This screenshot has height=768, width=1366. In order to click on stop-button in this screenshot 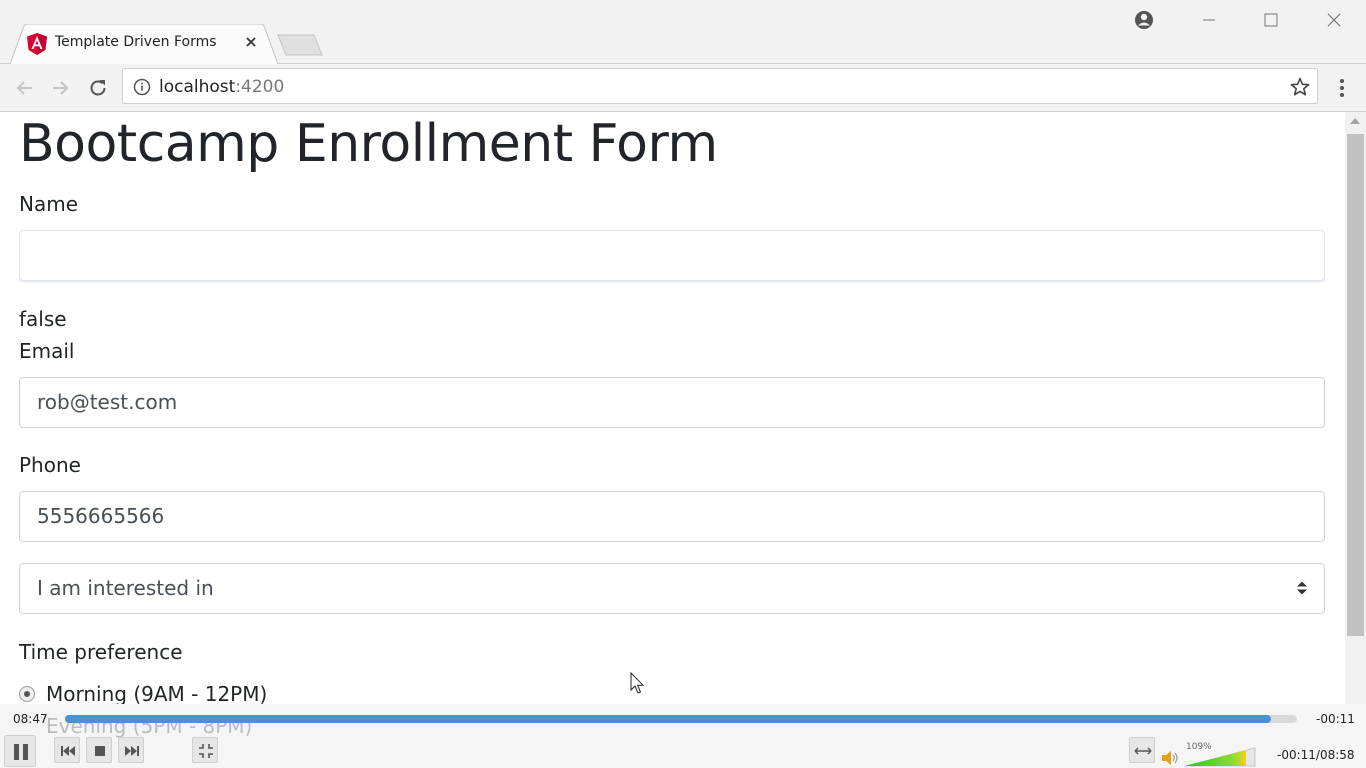, I will do `click(99, 750)`.